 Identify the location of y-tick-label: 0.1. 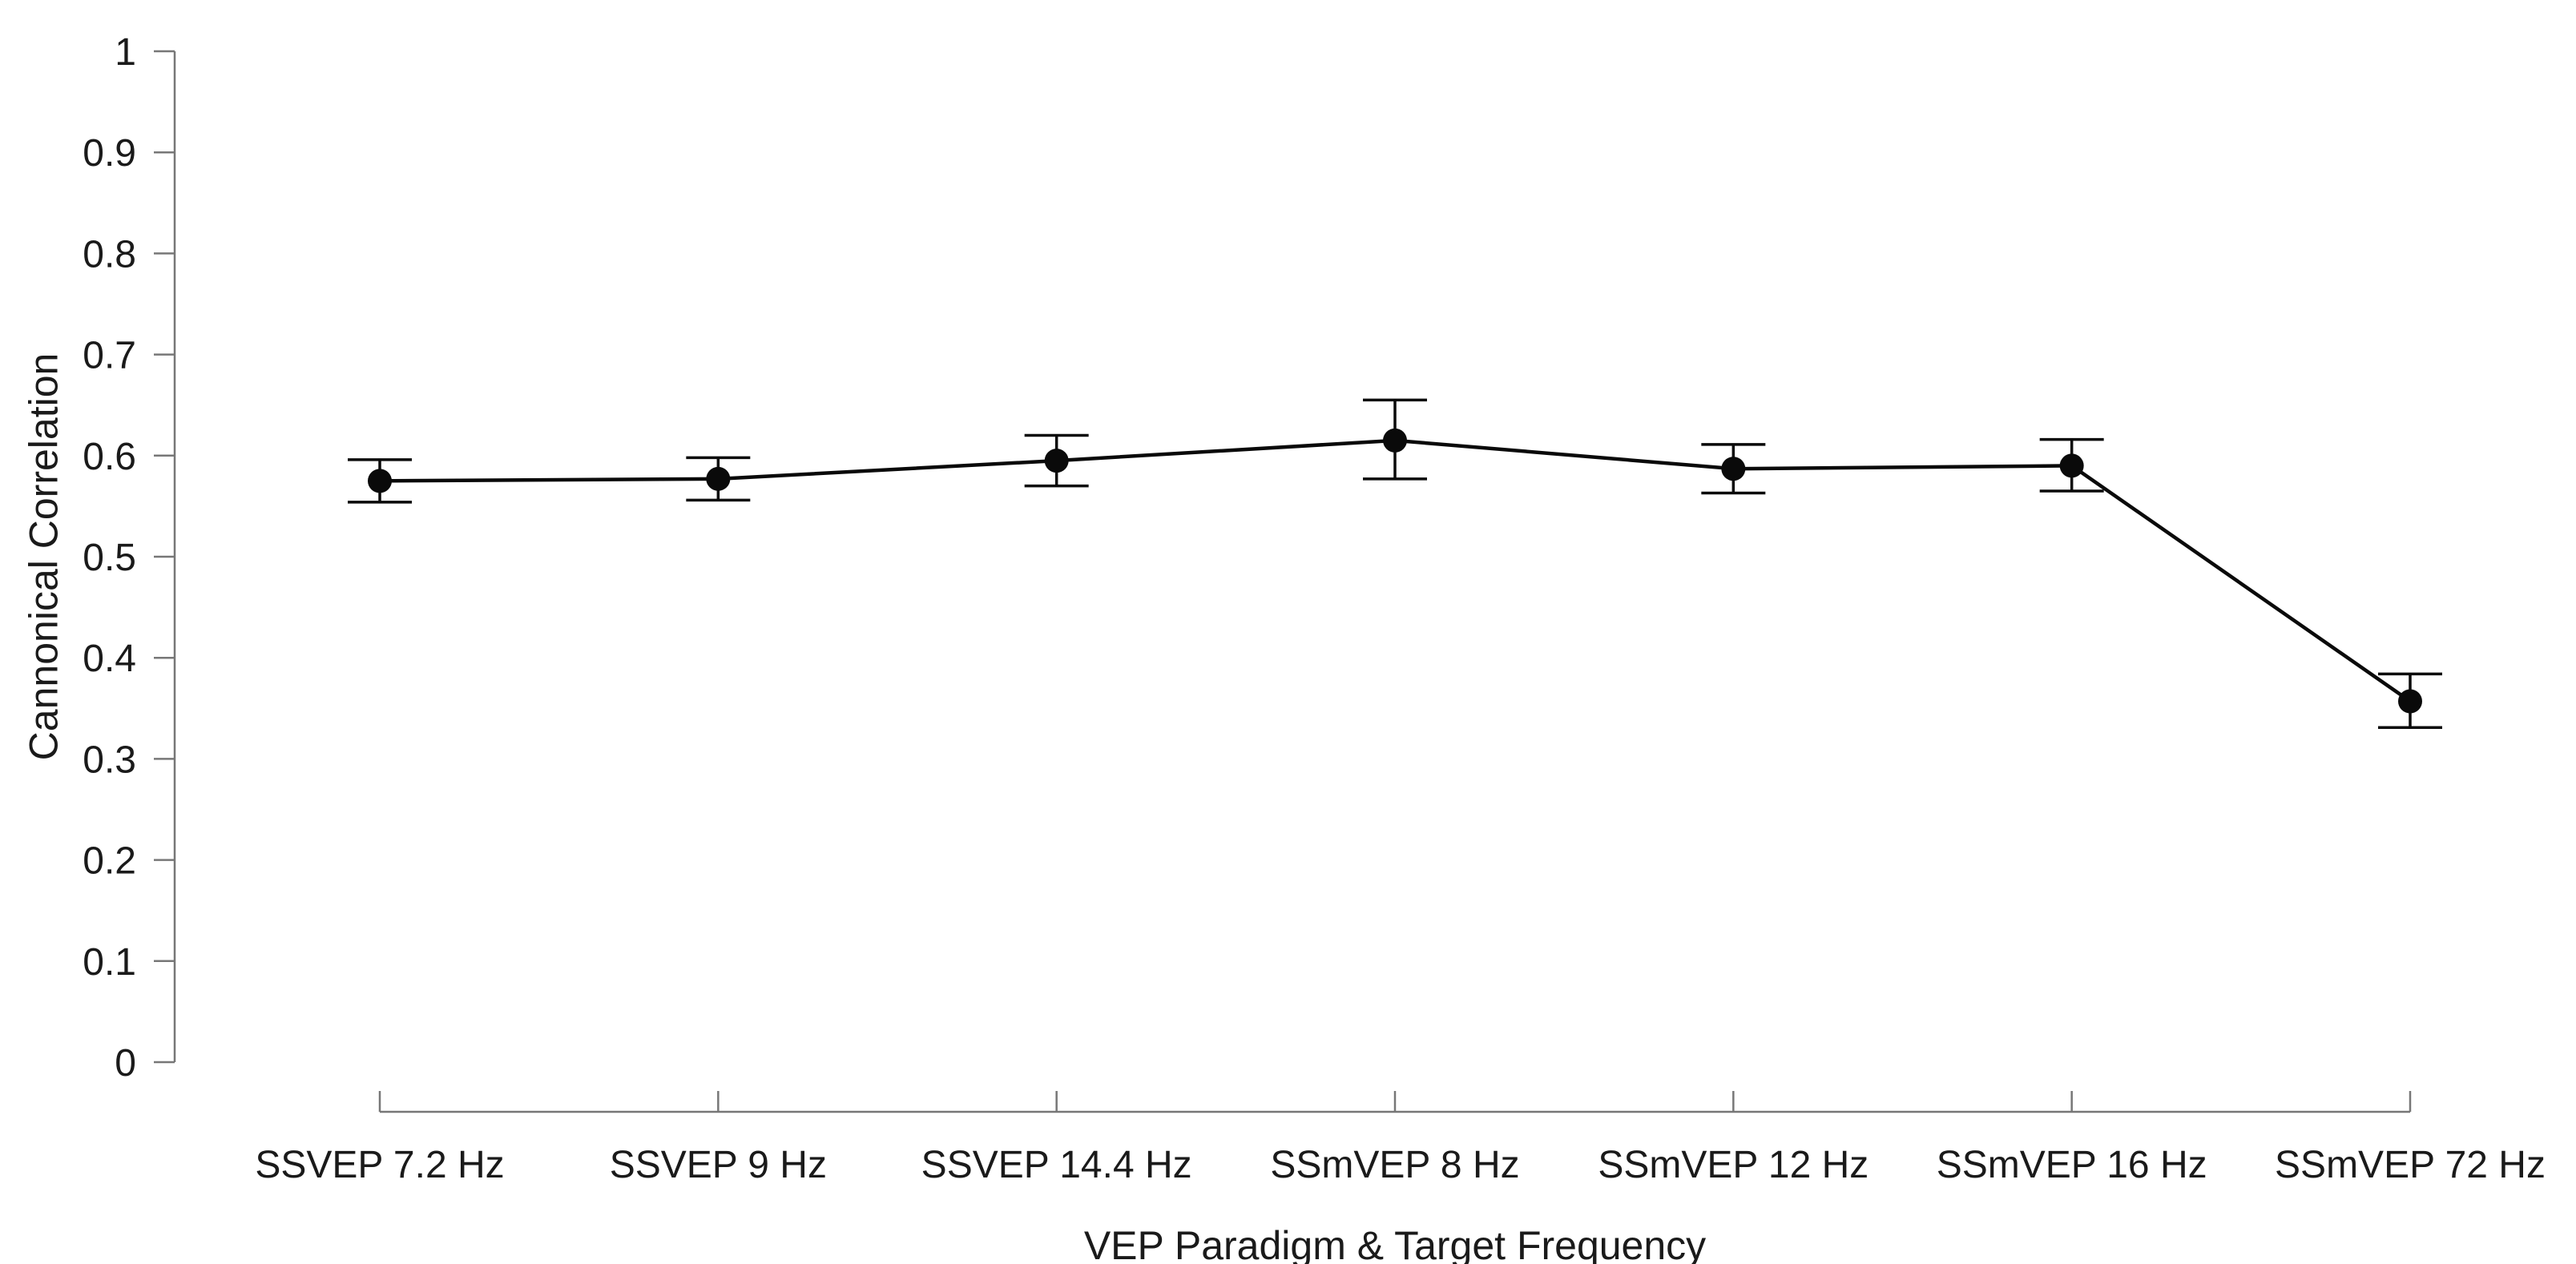
(109, 962).